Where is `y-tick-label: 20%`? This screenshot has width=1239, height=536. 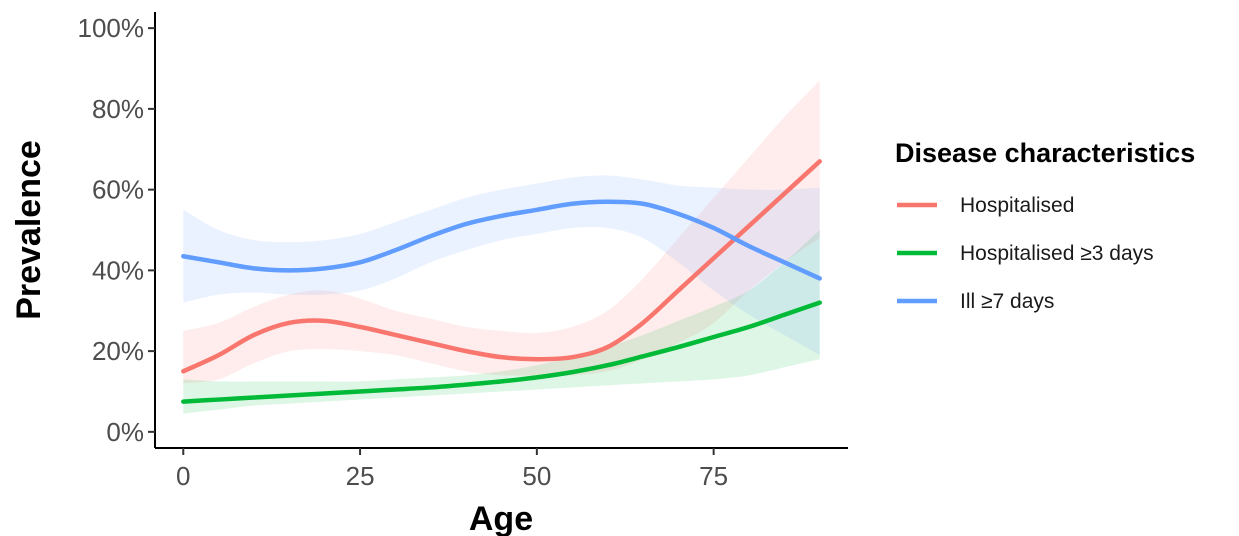
y-tick-label: 20% is located at coordinates (118, 351).